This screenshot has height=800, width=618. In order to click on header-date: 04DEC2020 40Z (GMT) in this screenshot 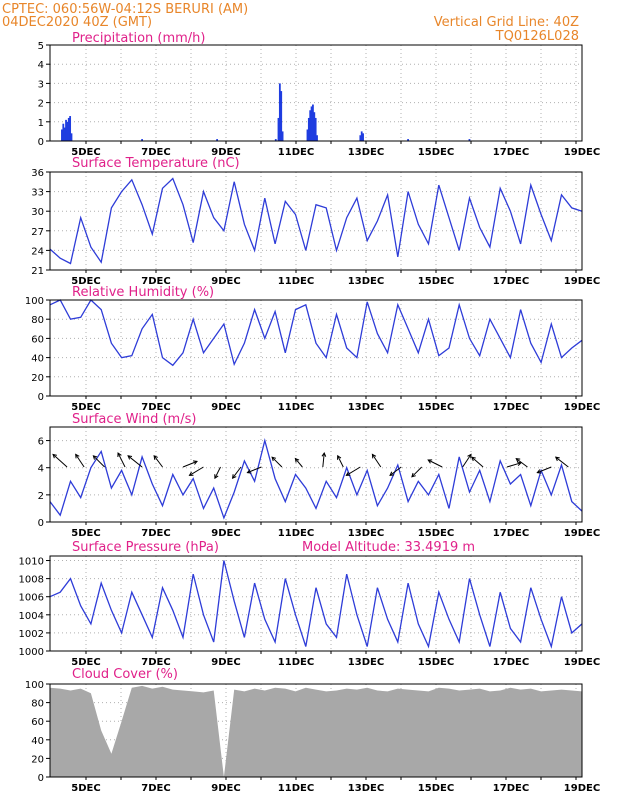, I will do `click(77, 22)`.